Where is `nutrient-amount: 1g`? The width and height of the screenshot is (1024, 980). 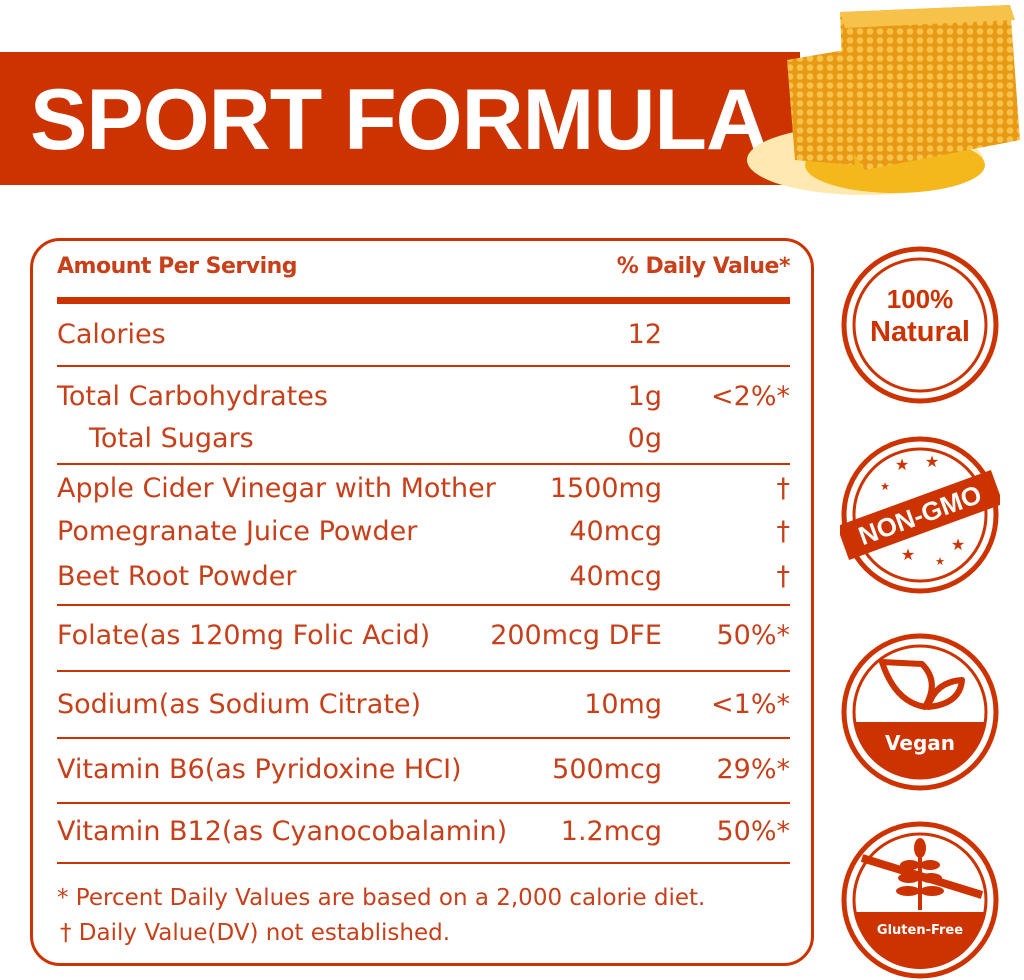 nutrient-amount: 1g is located at coordinates (644, 396).